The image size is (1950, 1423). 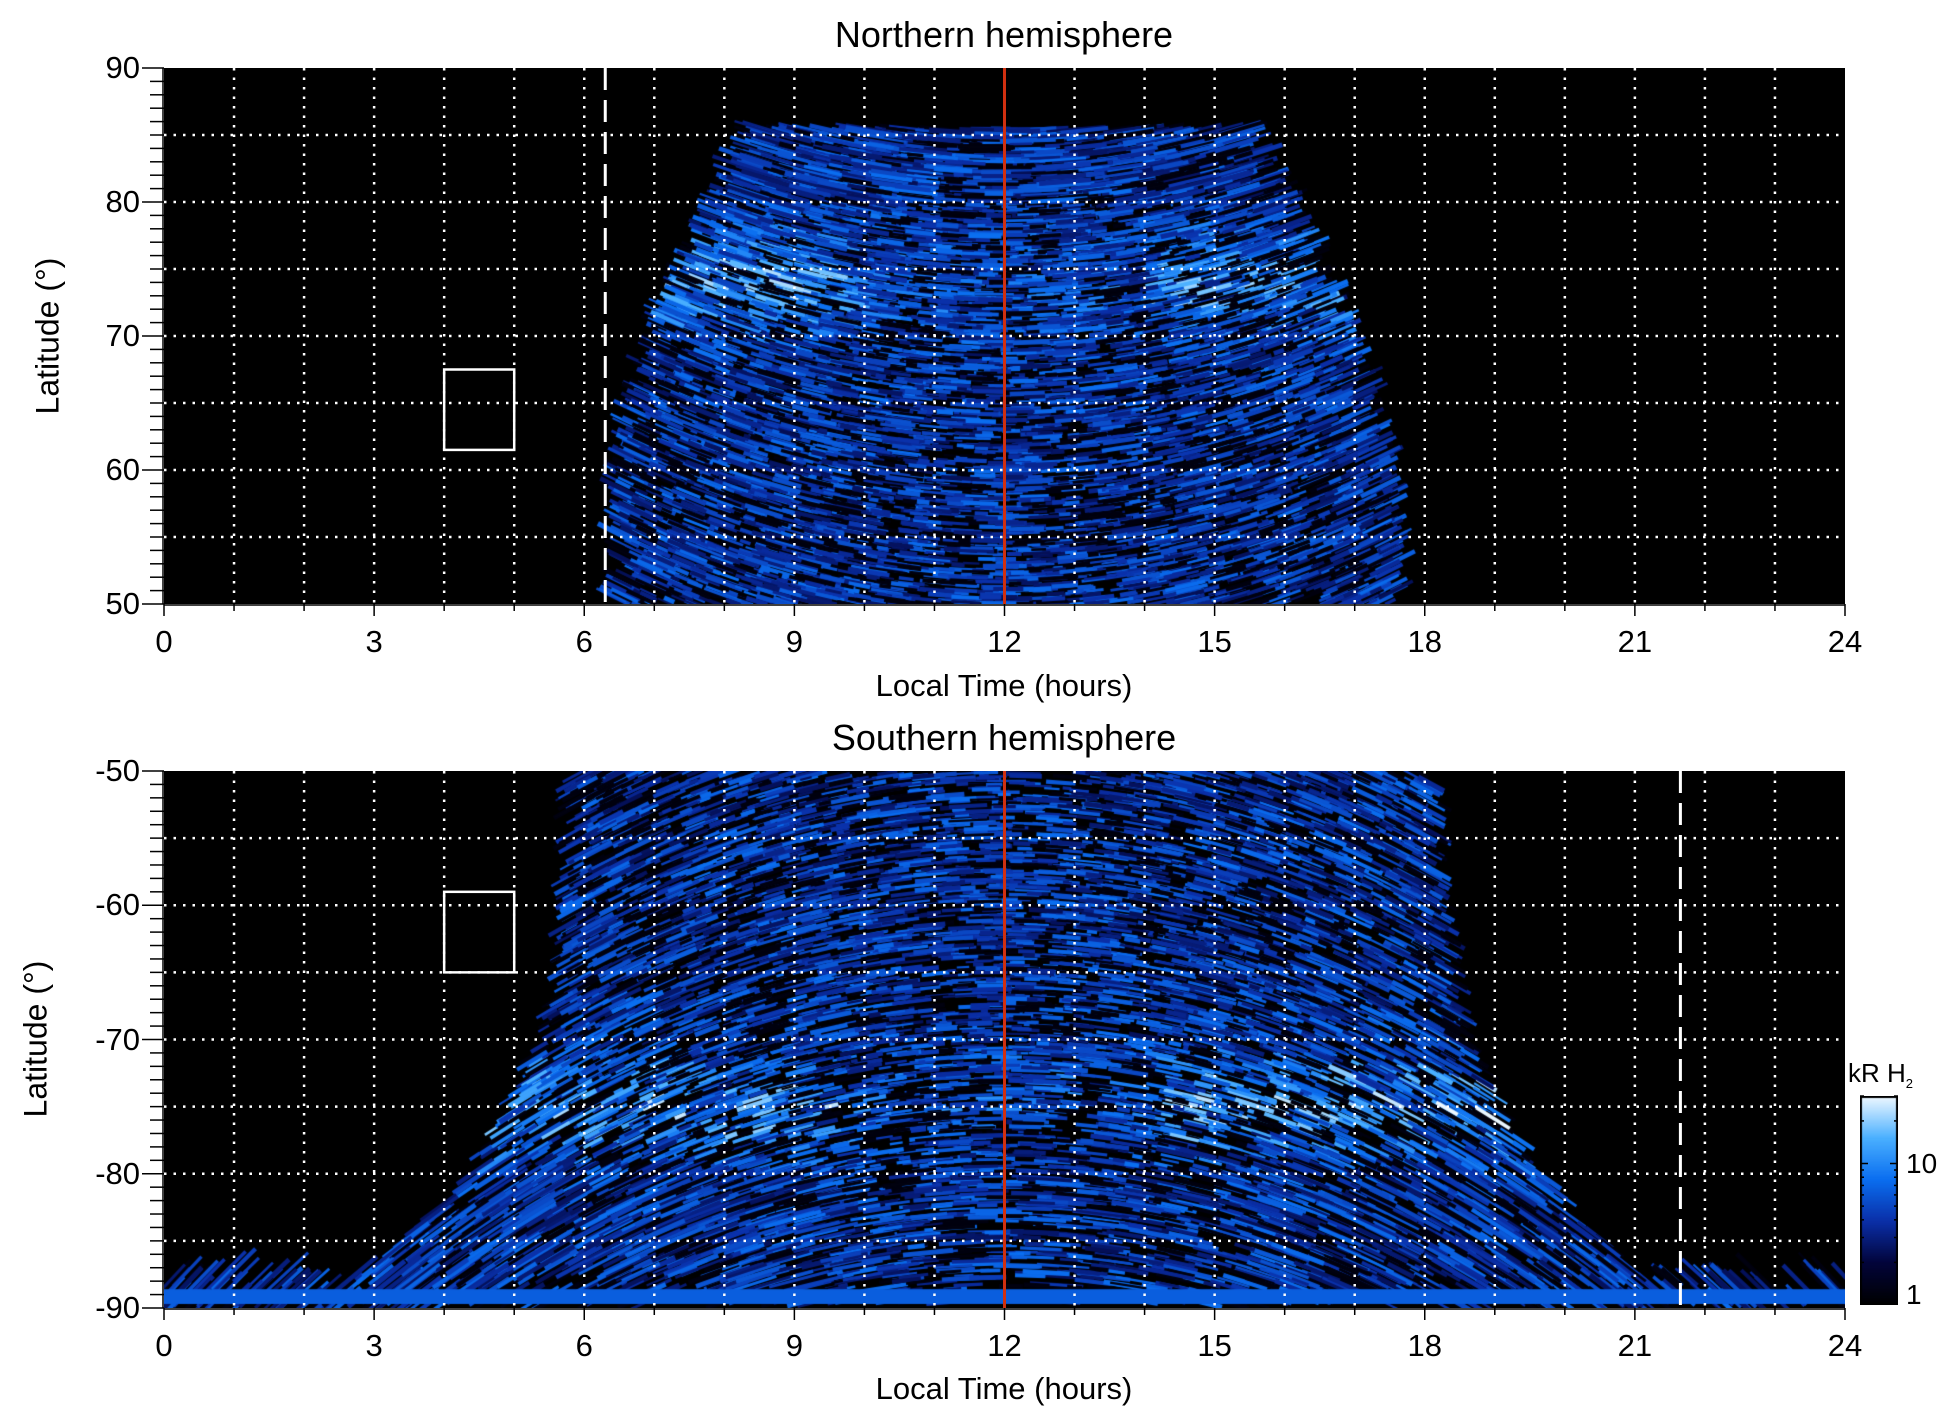 What do you see at coordinates (1004, 737) in the screenshot?
I see `south-title: Southern hemisphere` at bounding box center [1004, 737].